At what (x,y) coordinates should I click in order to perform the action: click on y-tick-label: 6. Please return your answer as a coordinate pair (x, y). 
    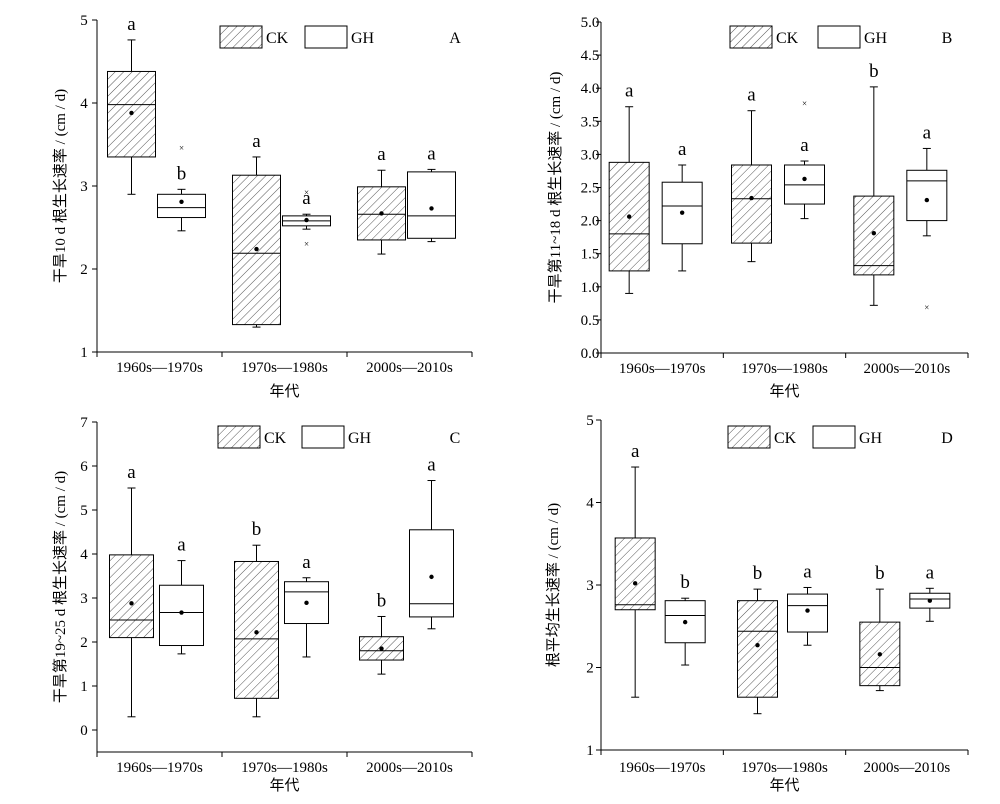
    Looking at the image, I should click on (84, 467).